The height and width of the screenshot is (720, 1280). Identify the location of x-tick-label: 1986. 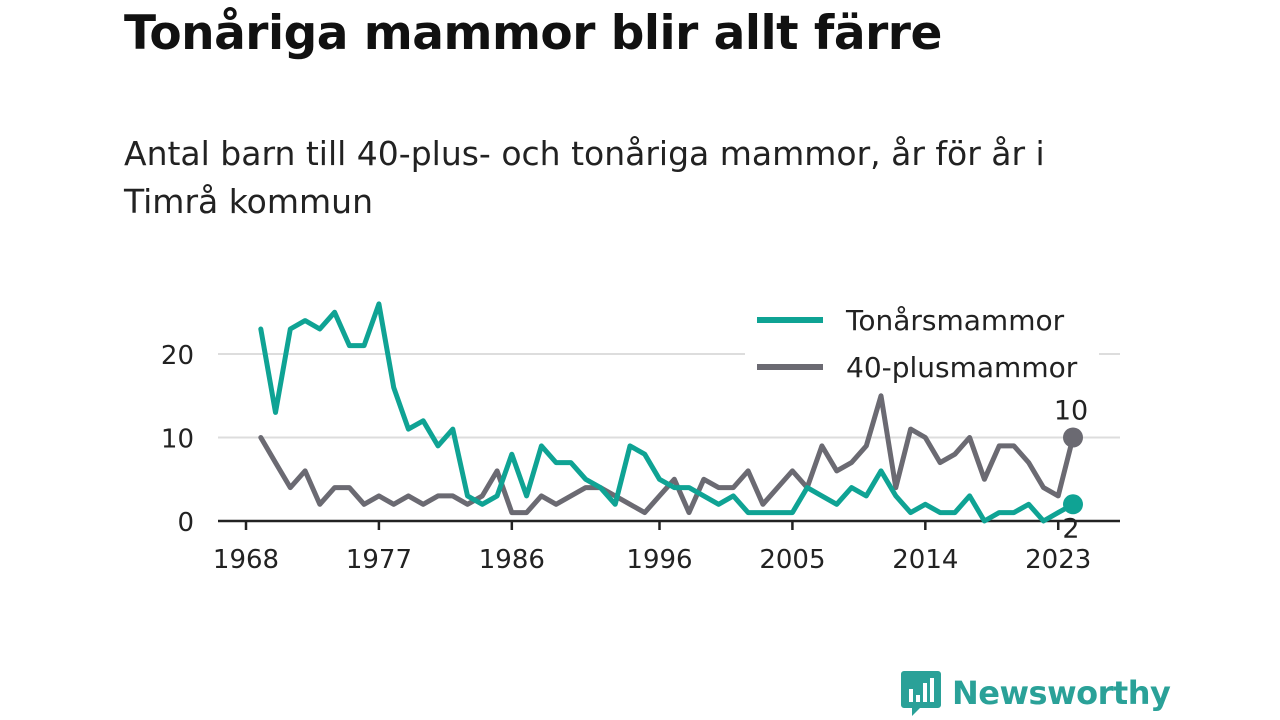
(512, 560).